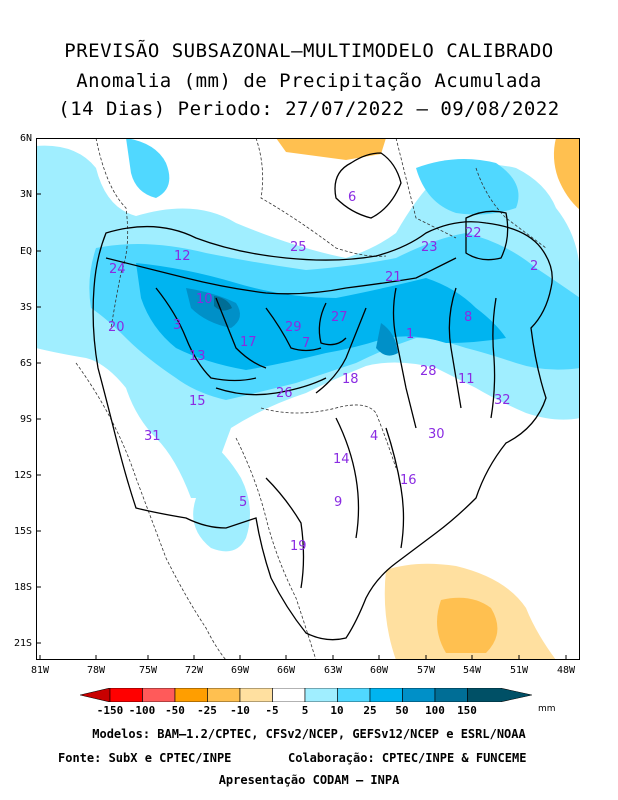 This screenshot has width=618, height=800. Describe the element at coordinates (248, 342) in the screenshot. I see `basin-label: 17` at that location.